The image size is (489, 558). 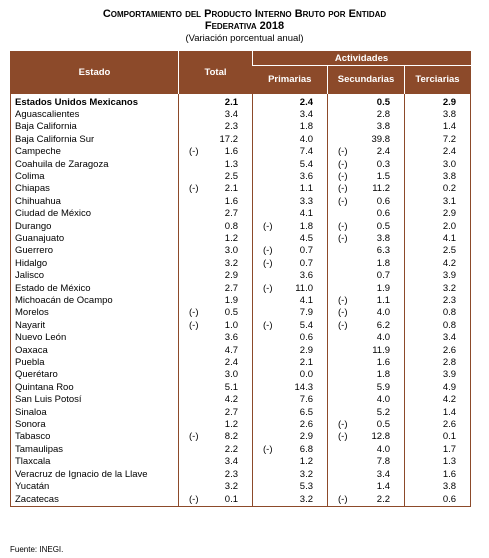 What do you see at coordinates (215, 214) in the screenshot?
I see `value-cell: 2.7` at bounding box center [215, 214].